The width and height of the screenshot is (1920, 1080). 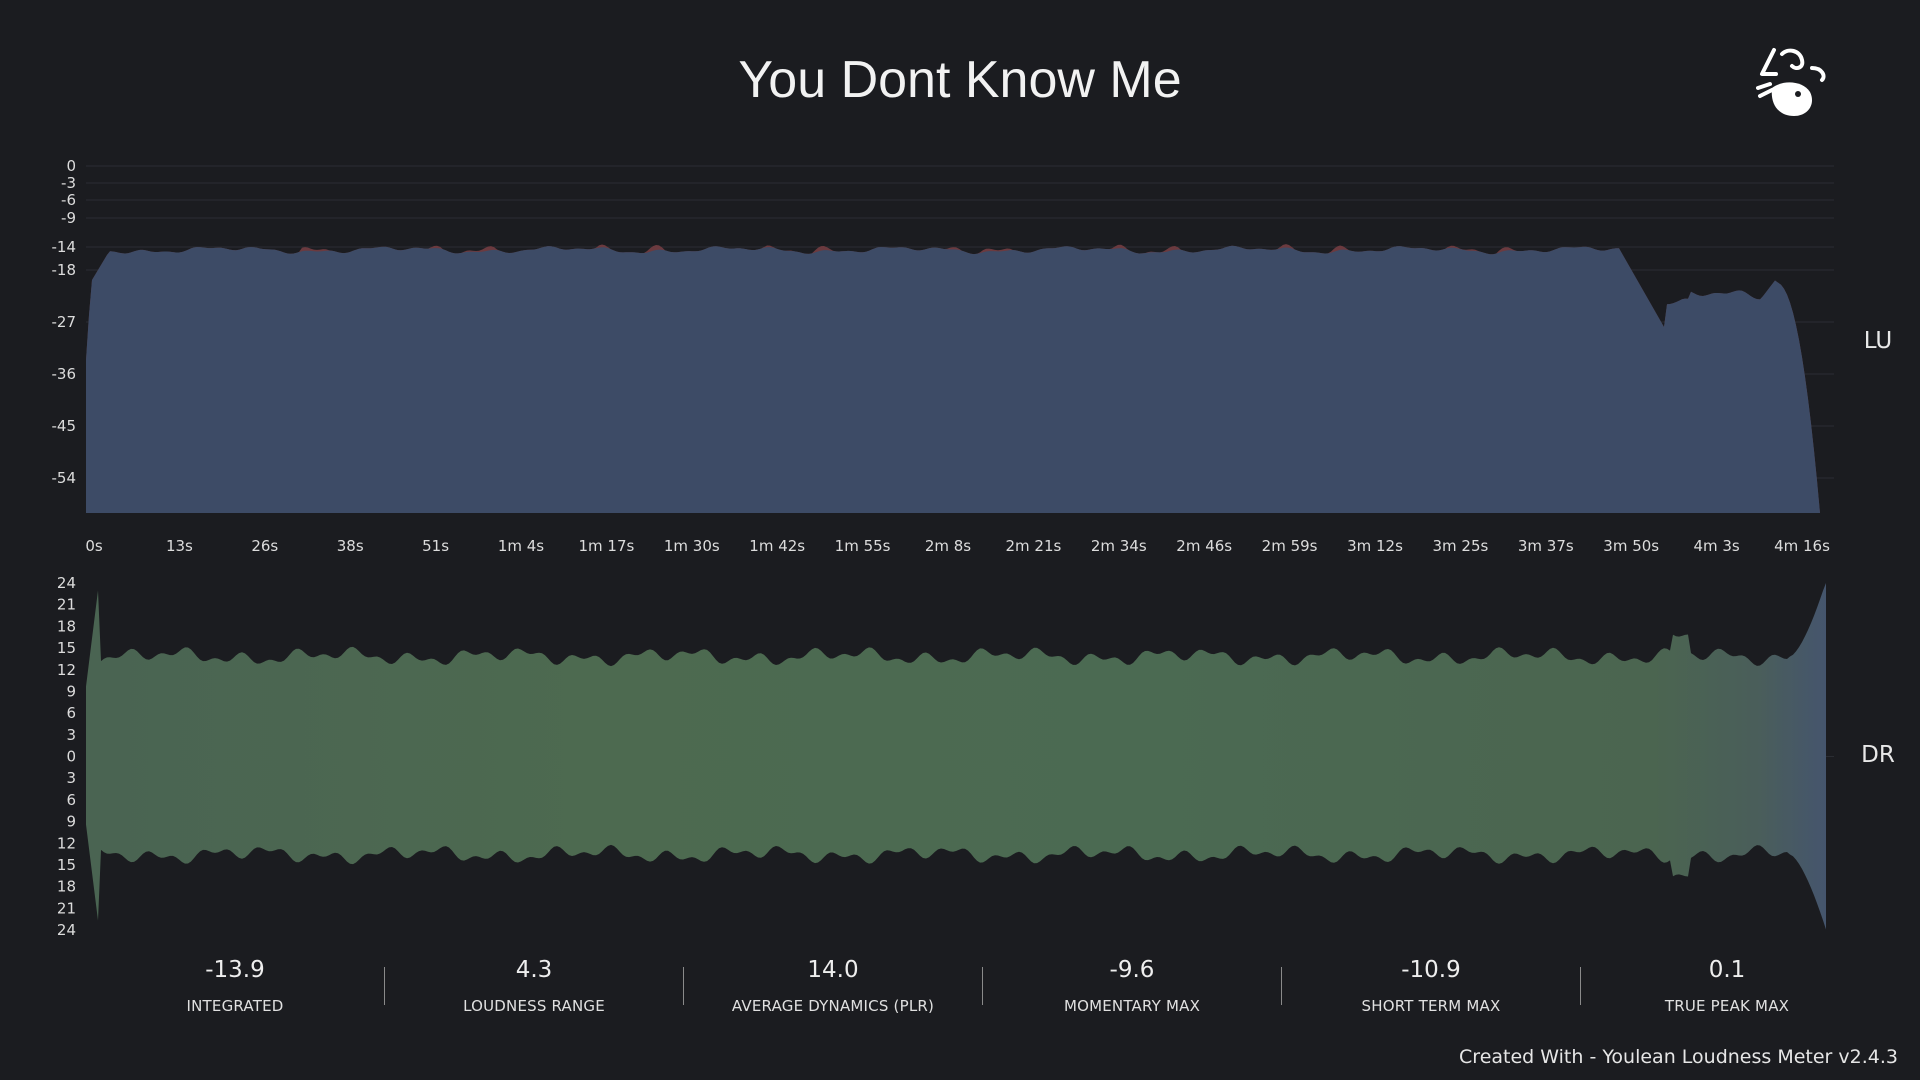 What do you see at coordinates (948, 546) in the screenshot?
I see `time-tick: 2m 8s` at bounding box center [948, 546].